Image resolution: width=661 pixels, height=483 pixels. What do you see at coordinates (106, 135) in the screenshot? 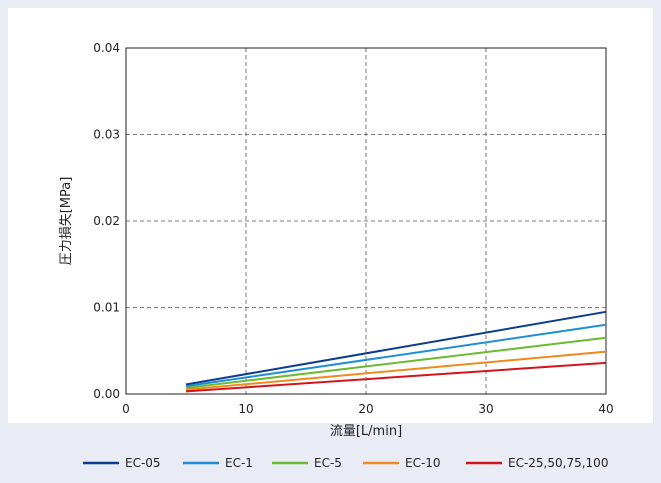
I see `y-tick-label: 0.03` at bounding box center [106, 135].